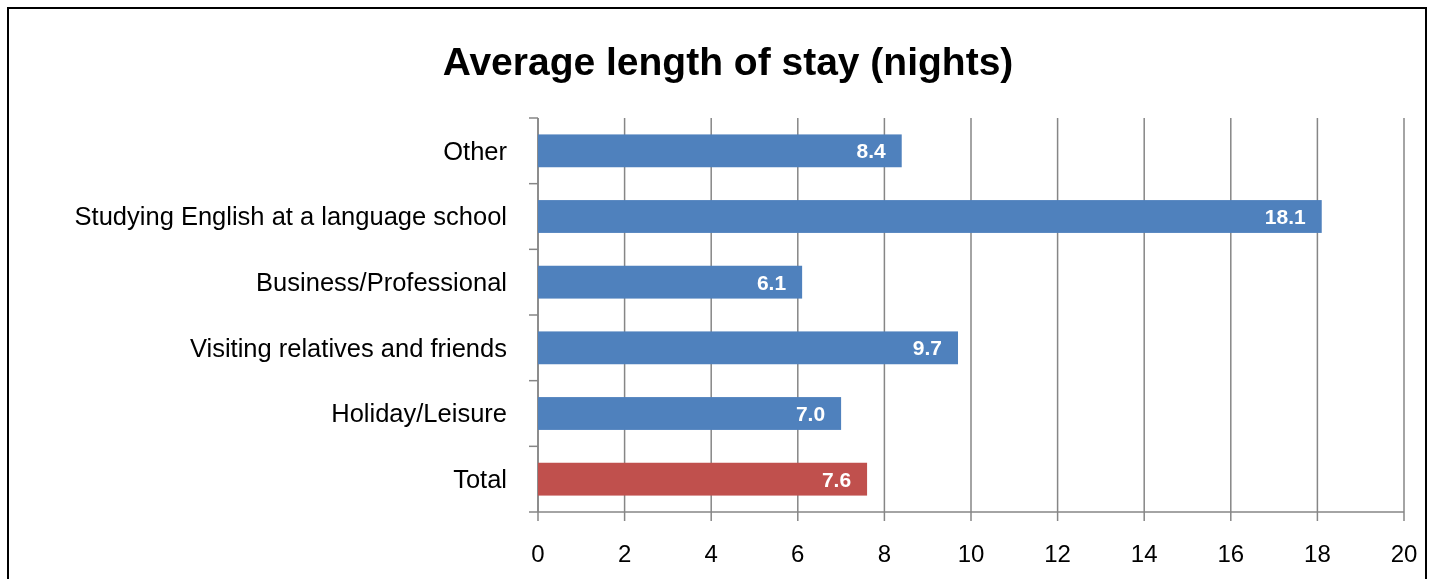 This screenshot has height=579, width=1429. Describe the element at coordinates (728, 61) in the screenshot. I see `chart-title: Average length of stay (nights)` at that location.